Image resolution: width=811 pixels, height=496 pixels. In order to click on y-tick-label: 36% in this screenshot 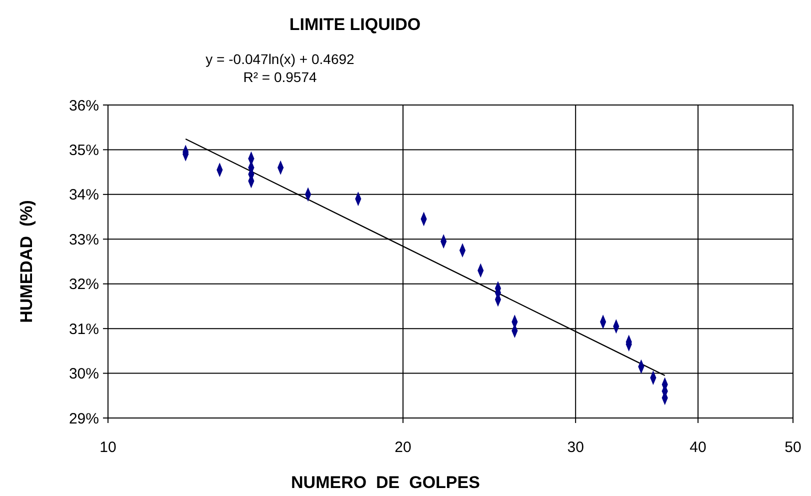, I will do `click(83, 105)`.